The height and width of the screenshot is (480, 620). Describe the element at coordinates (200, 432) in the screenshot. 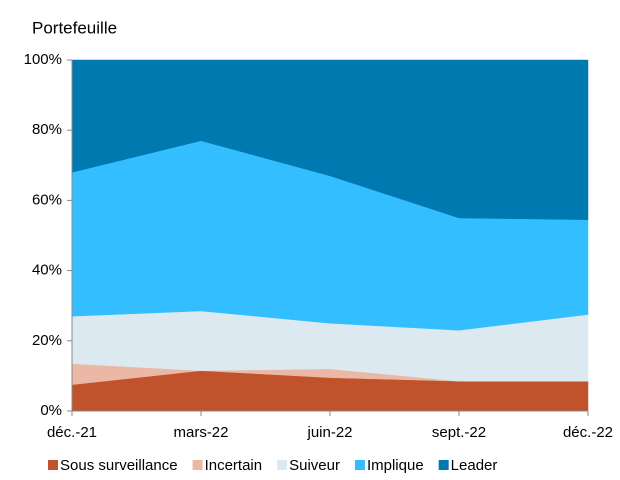

I see `x-tick-label: mars-22` at that location.